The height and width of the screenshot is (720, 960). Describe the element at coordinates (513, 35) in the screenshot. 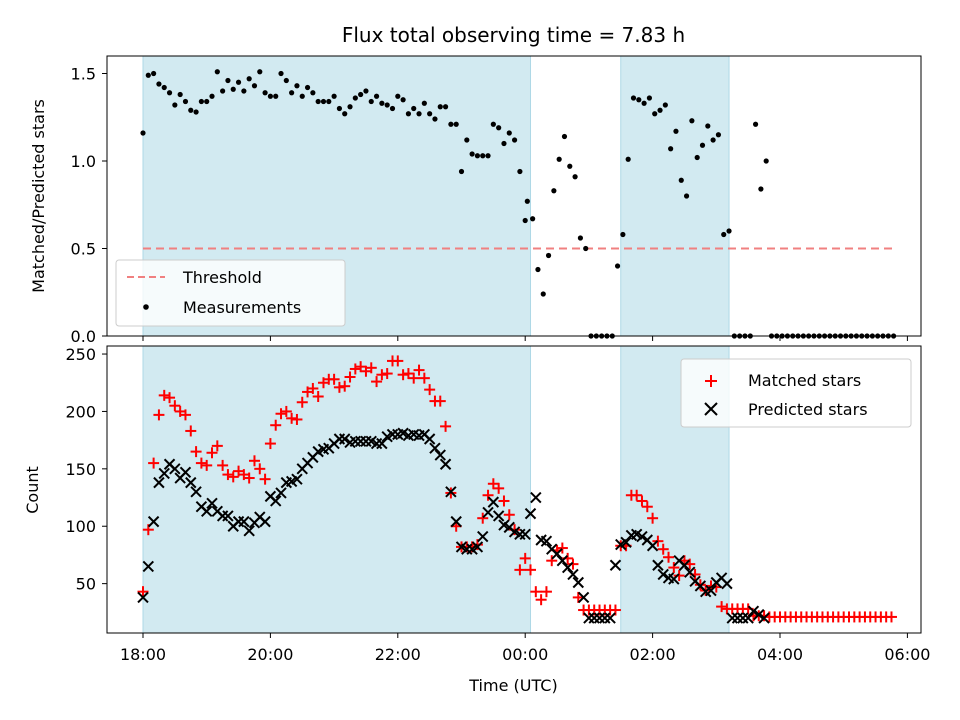

I see `chart-title: Flux total observing time = 7.83 h` at that location.